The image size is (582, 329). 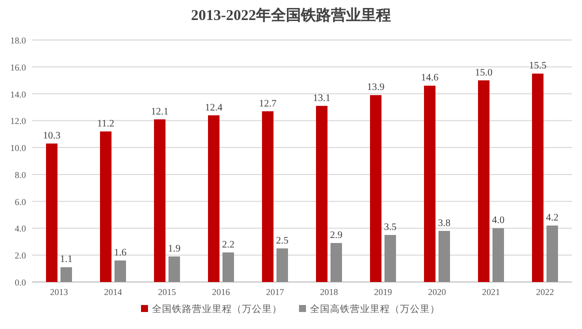 What do you see at coordinates (228, 244) in the screenshot?
I see `data-label: 2.2` at bounding box center [228, 244].